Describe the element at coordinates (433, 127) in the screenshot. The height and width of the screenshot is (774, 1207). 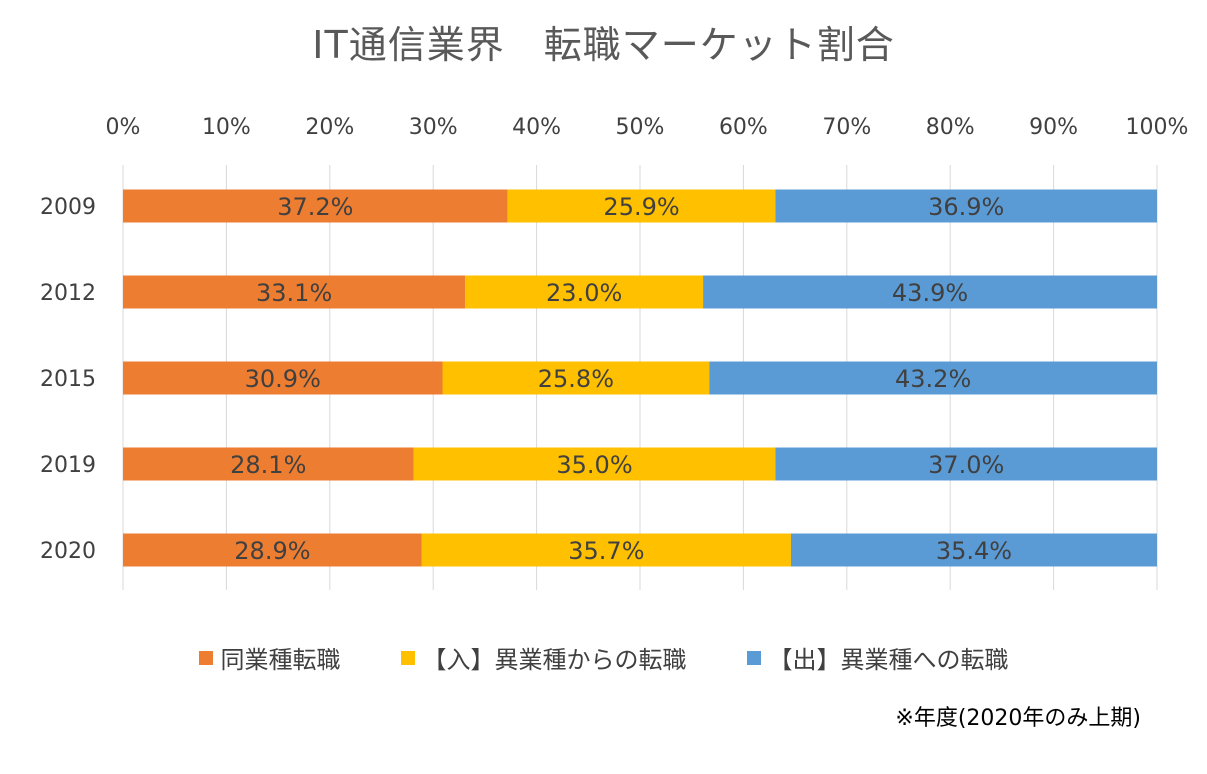
I see `x-tick-label: 30%` at that location.